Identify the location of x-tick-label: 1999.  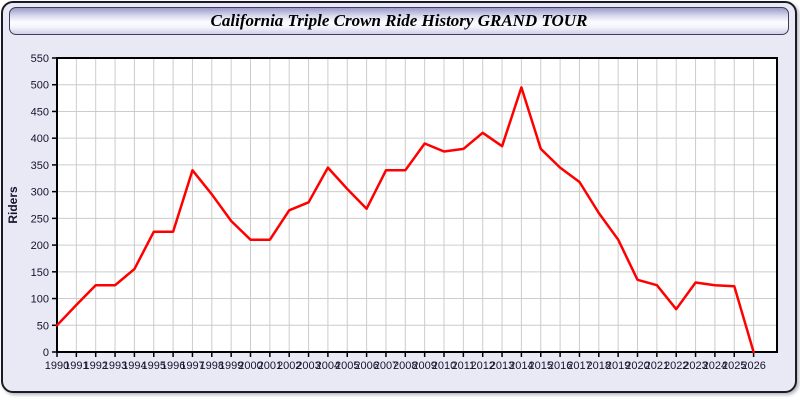
(231, 366).